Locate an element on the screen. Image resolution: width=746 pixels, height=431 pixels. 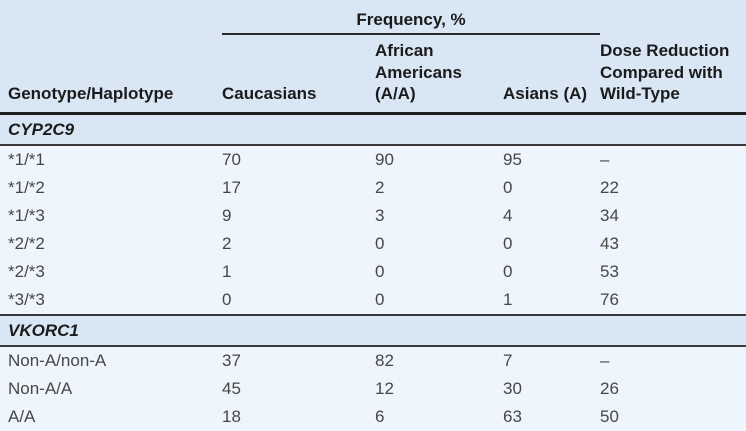
value-cell: 18 is located at coordinates (298, 417).